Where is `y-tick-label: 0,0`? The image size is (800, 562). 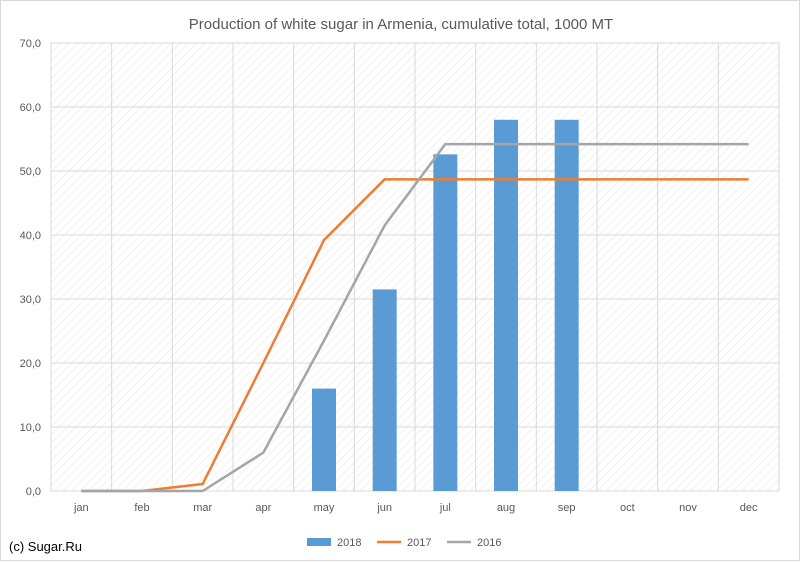 y-tick-label: 0,0 is located at coordinates (33, 492).